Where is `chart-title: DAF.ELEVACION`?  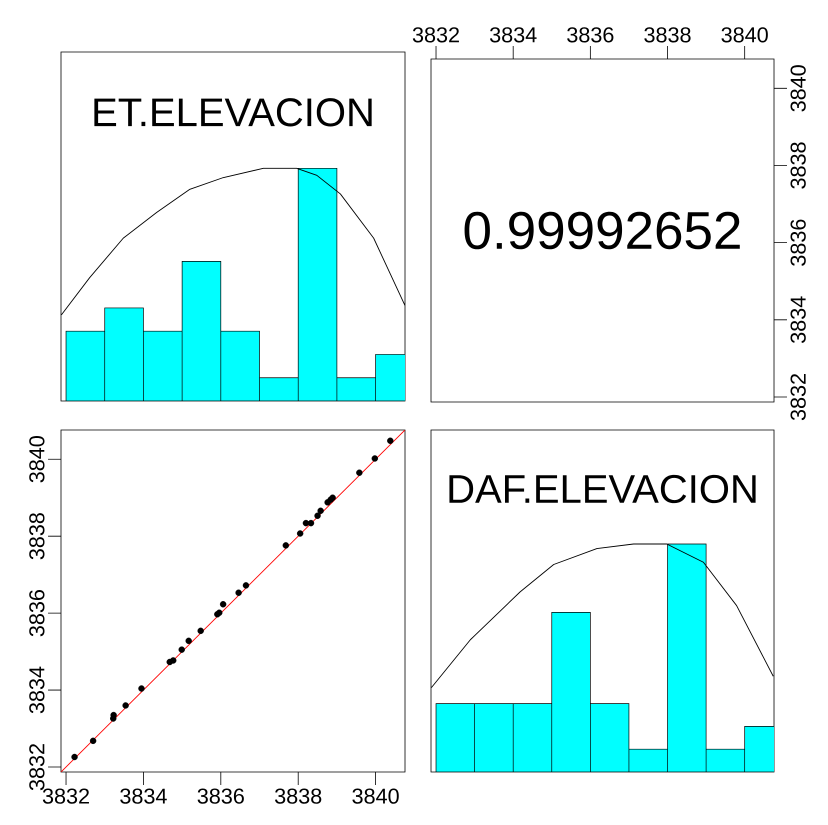
chart-title: DAF.ELEVACION is located at coordinates (602, 489).